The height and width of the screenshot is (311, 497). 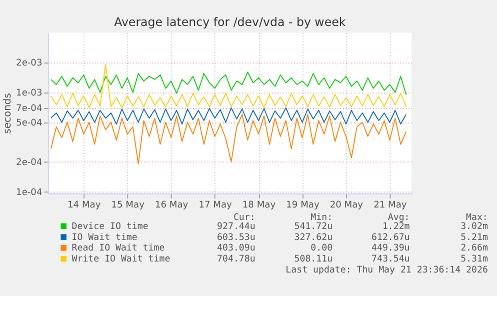 What do you see at coordinates (387, 270) in the screenshot?
I see `text: Last update: Thu May 21 23:36:14 2026` at bounding box center [387, 270].